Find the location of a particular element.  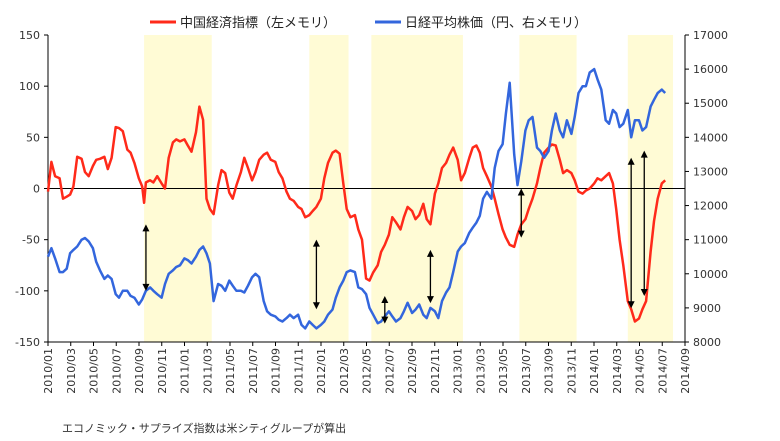

x-tick-label: 2013/09 is located at coordinates (549, 371).